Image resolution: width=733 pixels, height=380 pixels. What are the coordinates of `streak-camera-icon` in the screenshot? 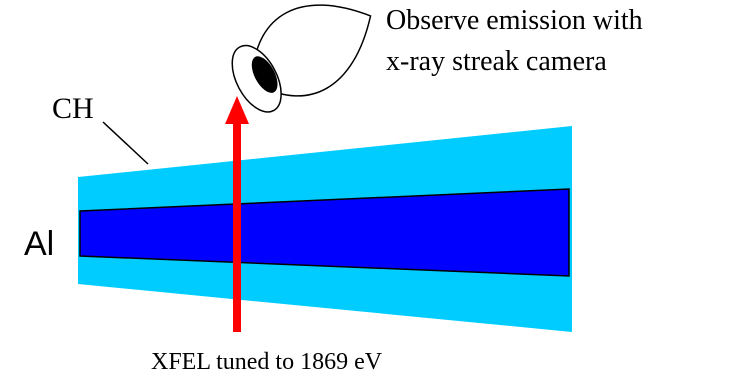 It's located at (301, 58).